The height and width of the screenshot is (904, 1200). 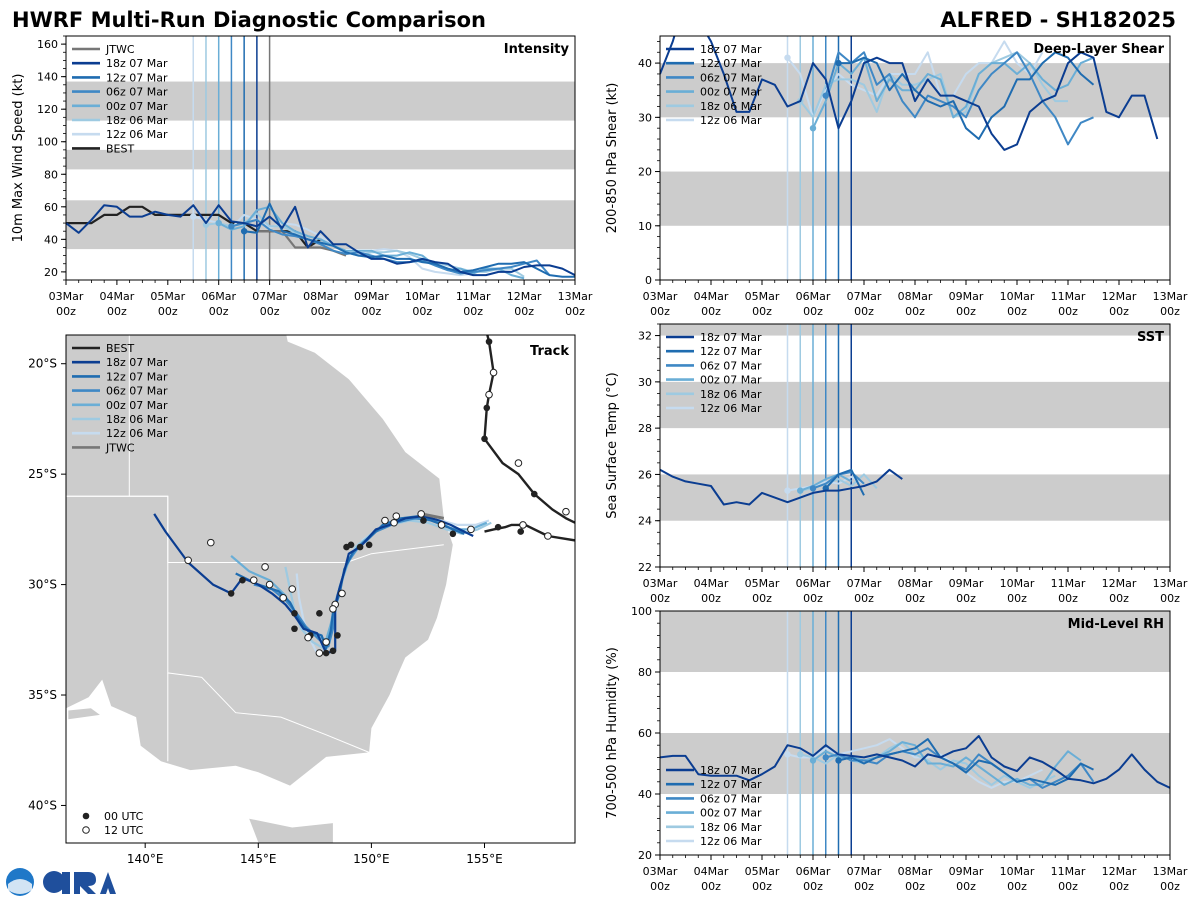 What do you see at coordinates (660, 871) in the screenshot?
I see `rh-xtick-label: 03Mar` at bounding box center [660, 871].